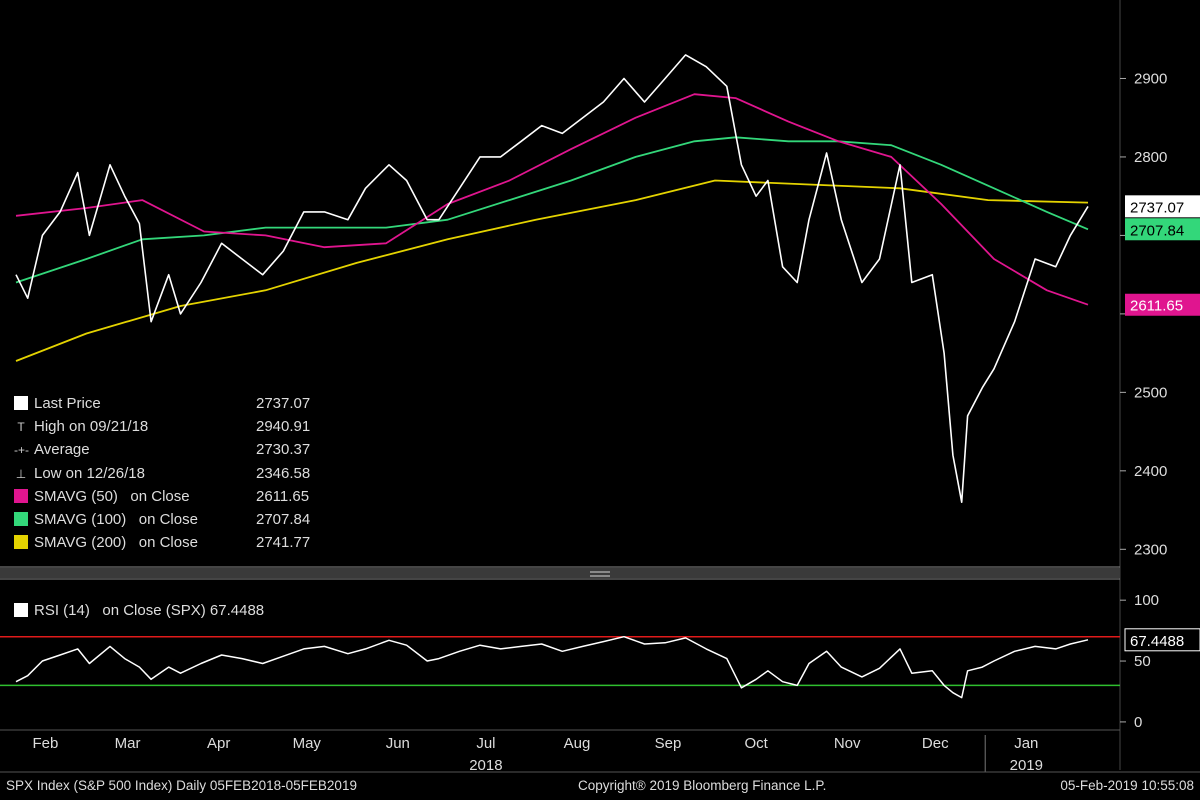 The height and width of the screenshot is (800, 1200). I want to click on x-tick-label: Jan, so click(1026, 743).